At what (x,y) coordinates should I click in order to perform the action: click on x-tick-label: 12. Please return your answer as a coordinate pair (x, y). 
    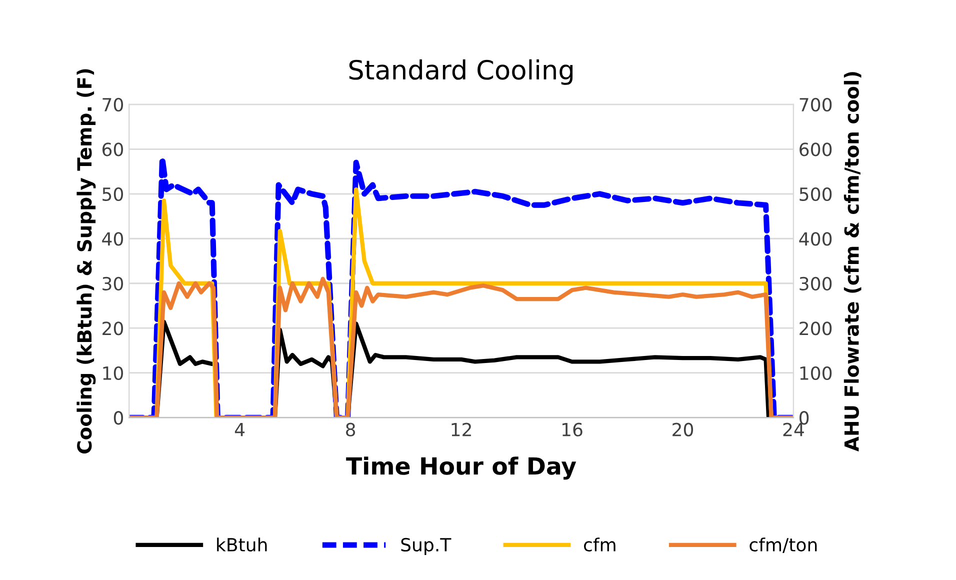
    Looking at the image, I should click on (461, 429).